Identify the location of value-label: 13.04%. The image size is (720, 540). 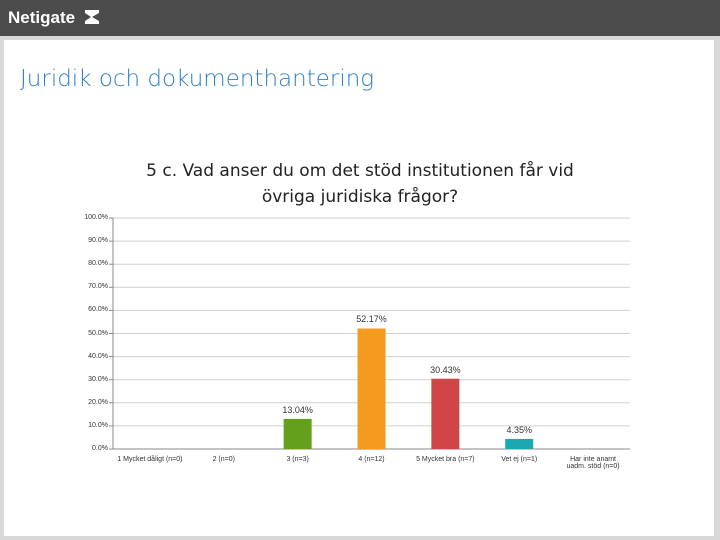
(297, 409).